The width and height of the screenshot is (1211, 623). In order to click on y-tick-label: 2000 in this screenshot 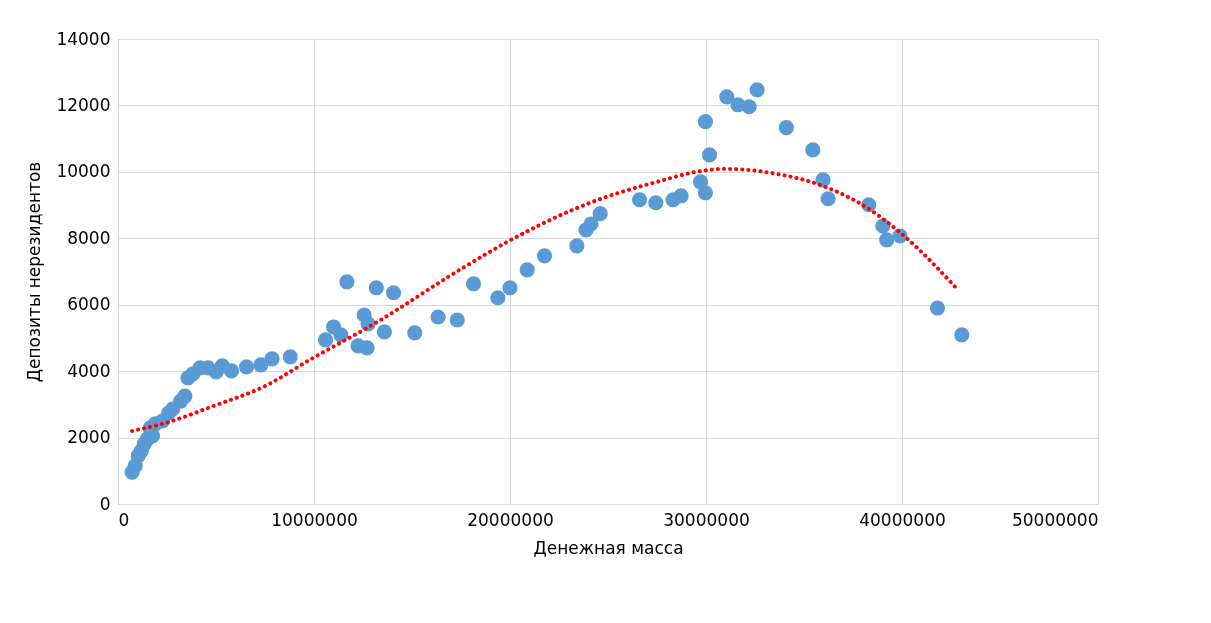, I will do `click(89, 437)`.